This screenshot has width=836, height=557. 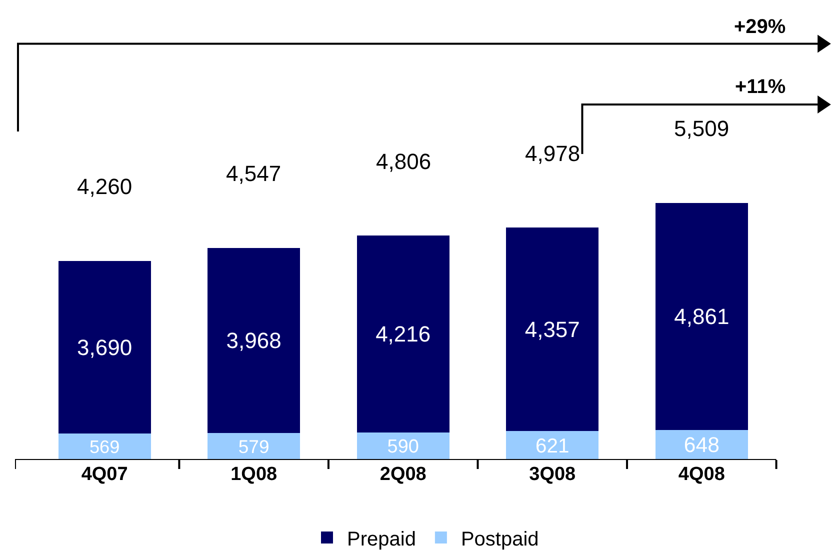 I want to click on data-label: 569, so click(x=104, y=446).